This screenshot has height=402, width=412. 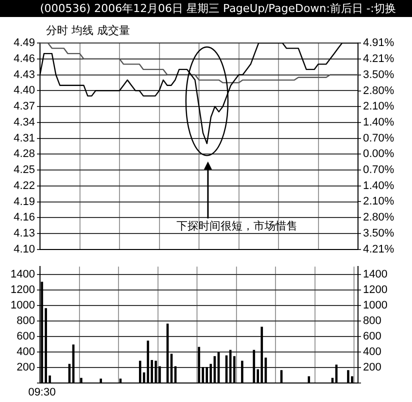 What do you see at coordinates (375, 274) in the screenshot?
I see `y2-tick-label: 1400` at bounding box center [375, 274].